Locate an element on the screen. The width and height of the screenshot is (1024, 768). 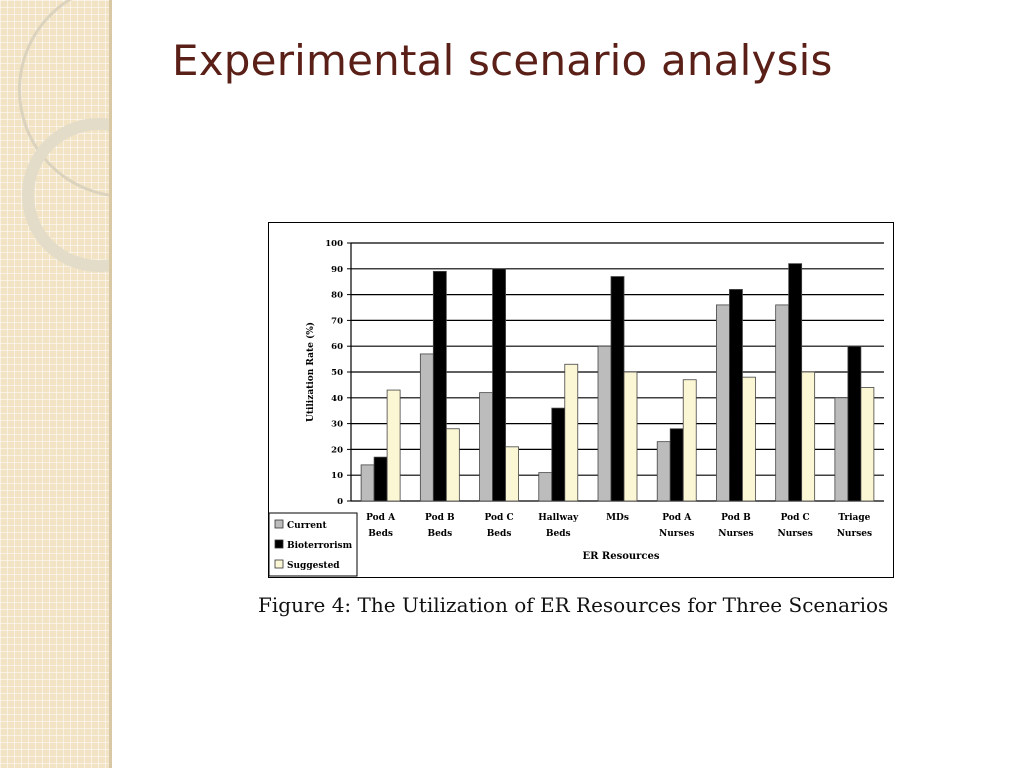
y-tick-label: 50 is located at coordinates (337, 373).